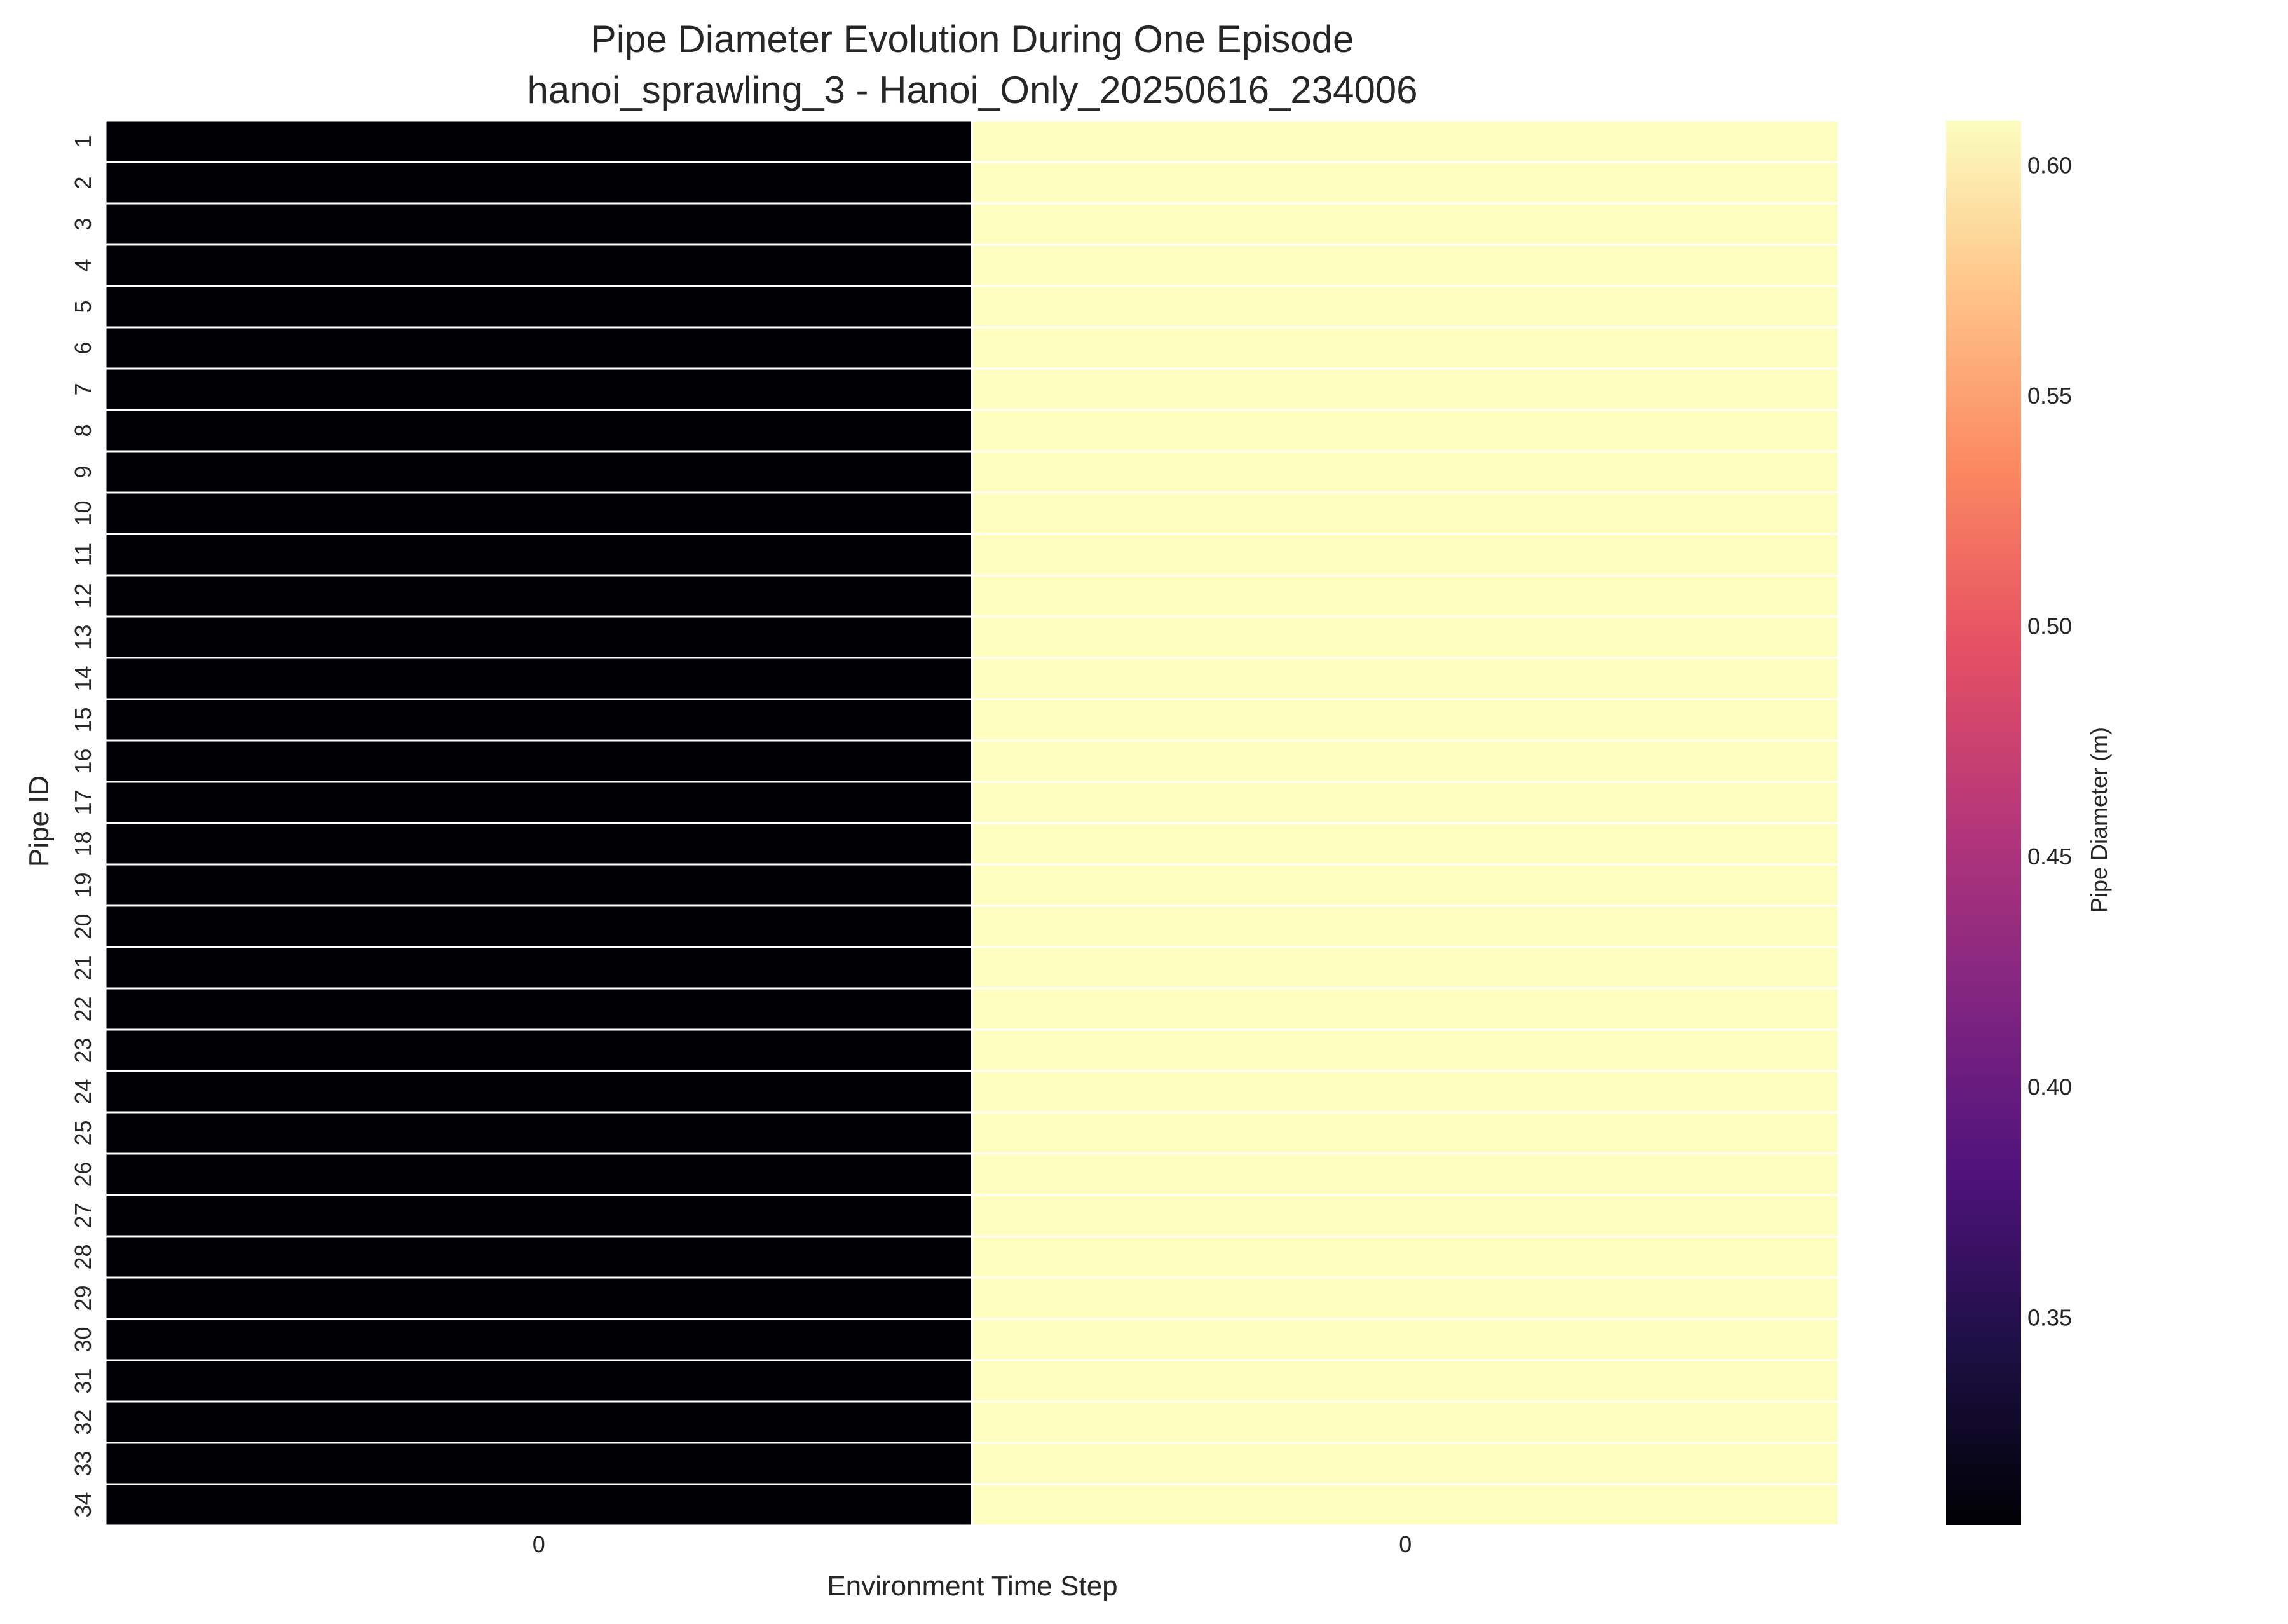 The image size is (2288, 1624). Describe the element at coordinates (83, 1008) in the screenshot. I see `y-tick-label: 22` at that location.